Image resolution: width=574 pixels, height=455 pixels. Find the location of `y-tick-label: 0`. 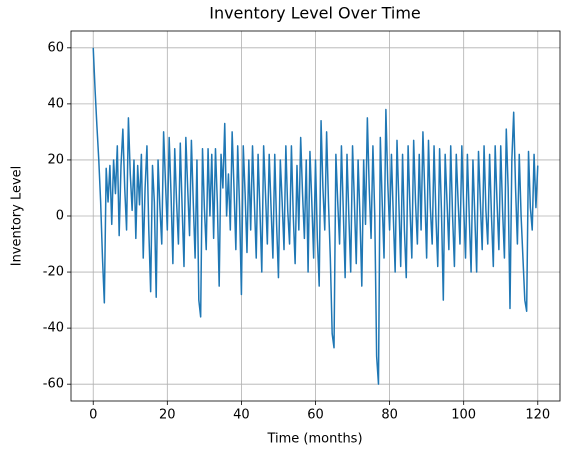

y-tick-label: 0 is located at coordinates (60, 216).